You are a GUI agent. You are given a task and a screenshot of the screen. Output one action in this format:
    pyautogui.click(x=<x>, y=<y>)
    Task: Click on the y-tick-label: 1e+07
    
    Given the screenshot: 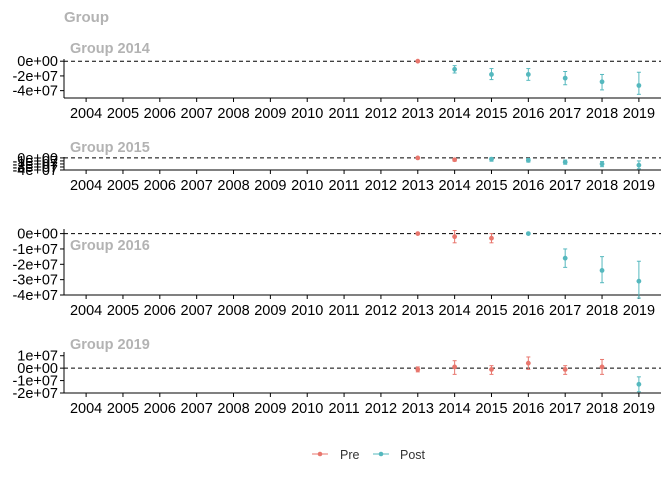 What is the action you would take?
    pyautogui.click(x=37, y=357)
    